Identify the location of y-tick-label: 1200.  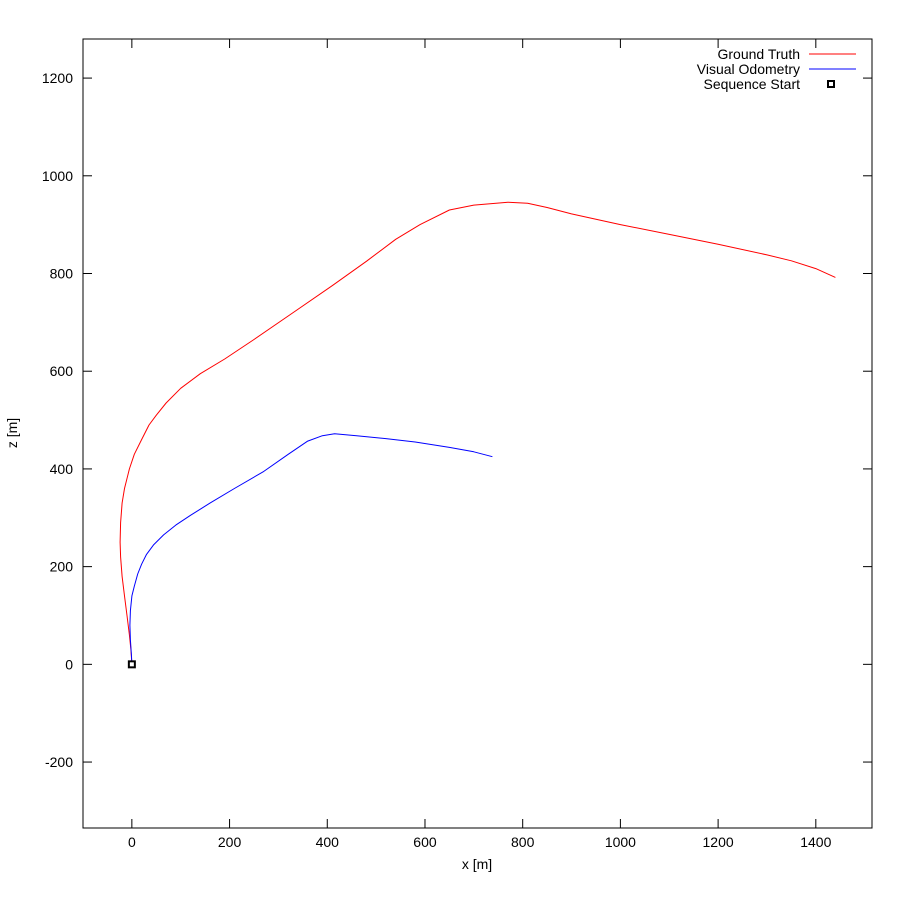
(57, 78).